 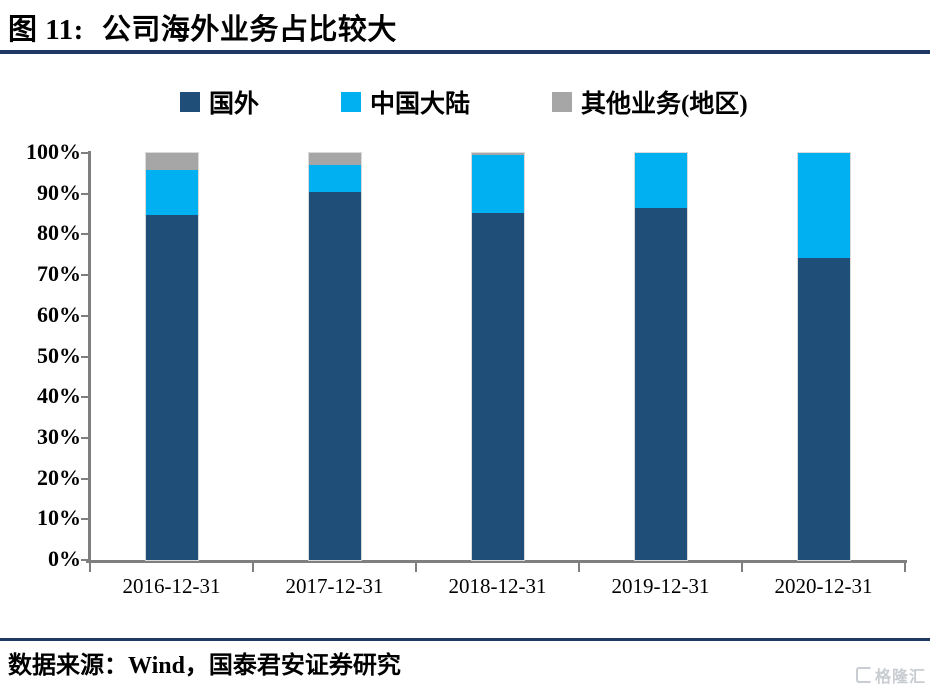 I want to click on segment-国外-2017-12-31, so click(x=334, y=376).